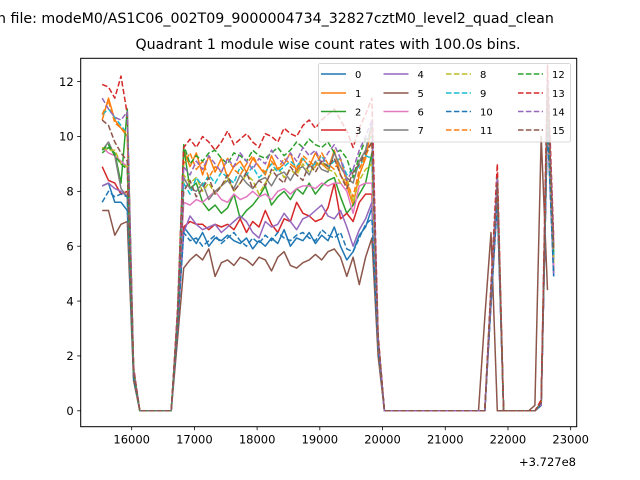  What do you see at coordinates (508, 440) in the screenshot?
I see `x-tick-label: 22000` at bounding box center [508, 440].